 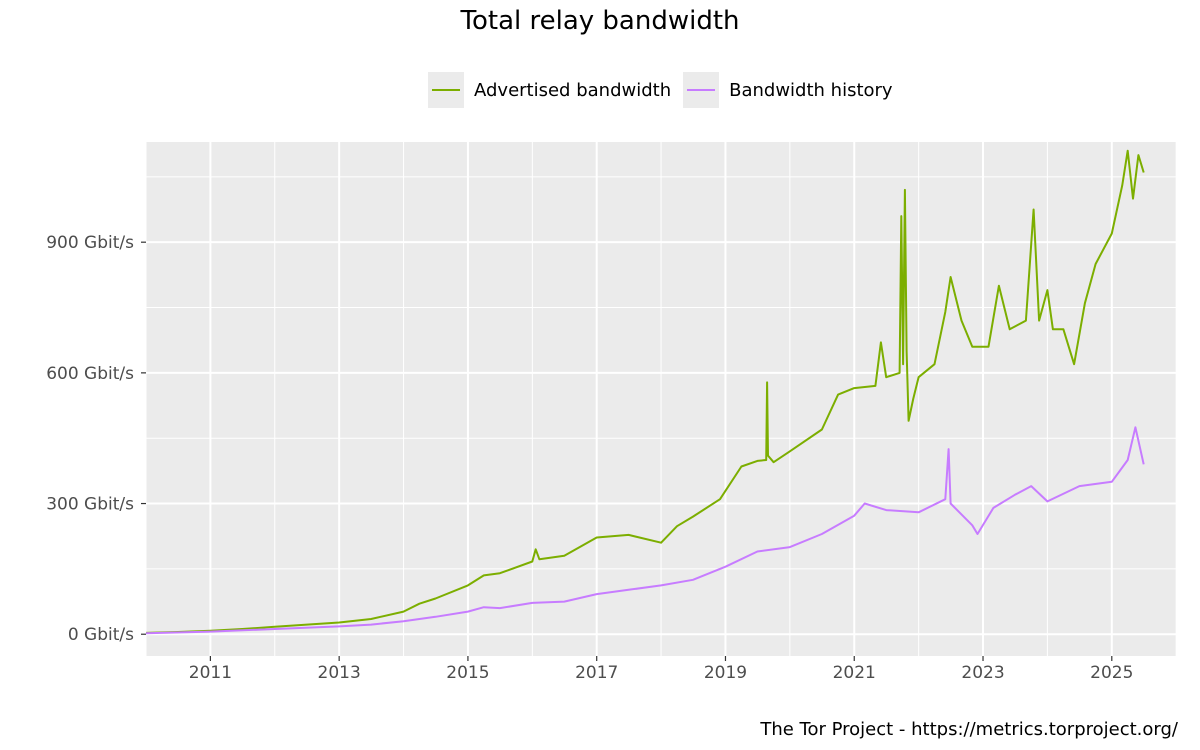 I want to click on legend-item-advertised: Advertised bandwidth, so click(x=549, y=90).